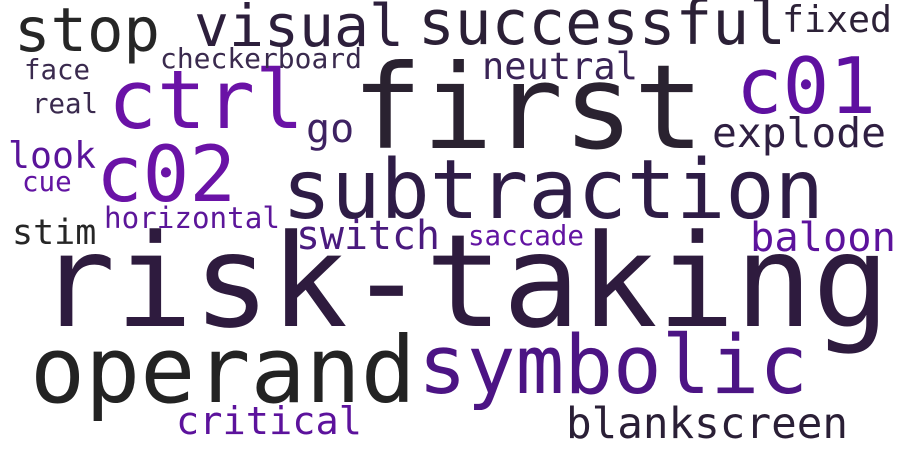  What do you see at coordinates (806, 86) in the screenshot?
I see `word-c01: c01` at bounding box center [806, 86].